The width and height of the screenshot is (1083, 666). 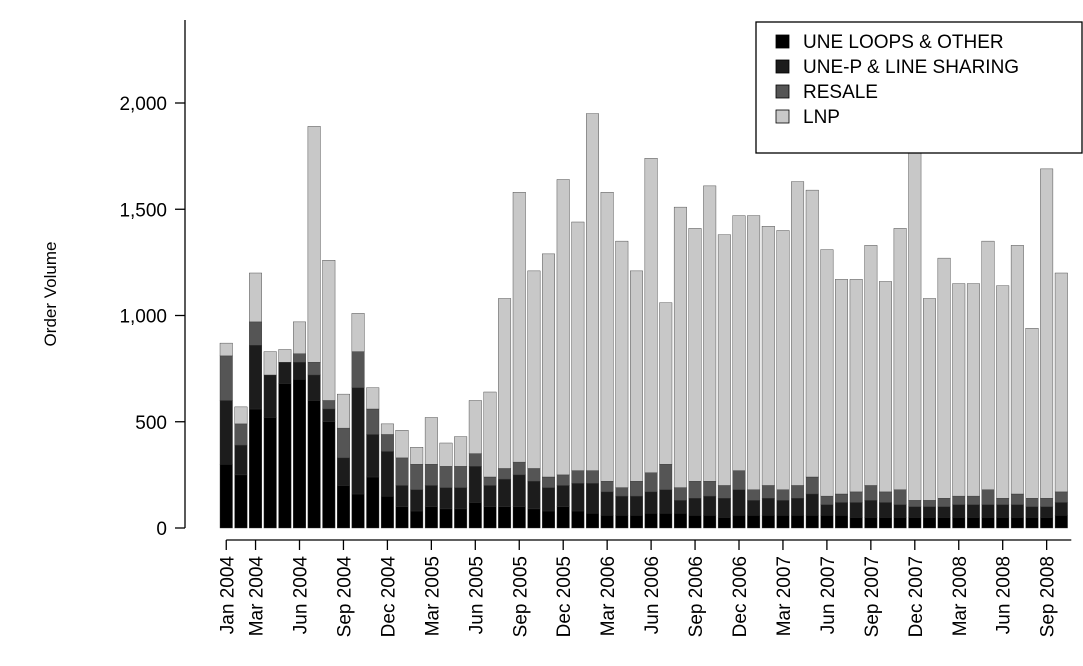 I want to click on x-tick-label: Dec 2005, so click(x=564, y=596).